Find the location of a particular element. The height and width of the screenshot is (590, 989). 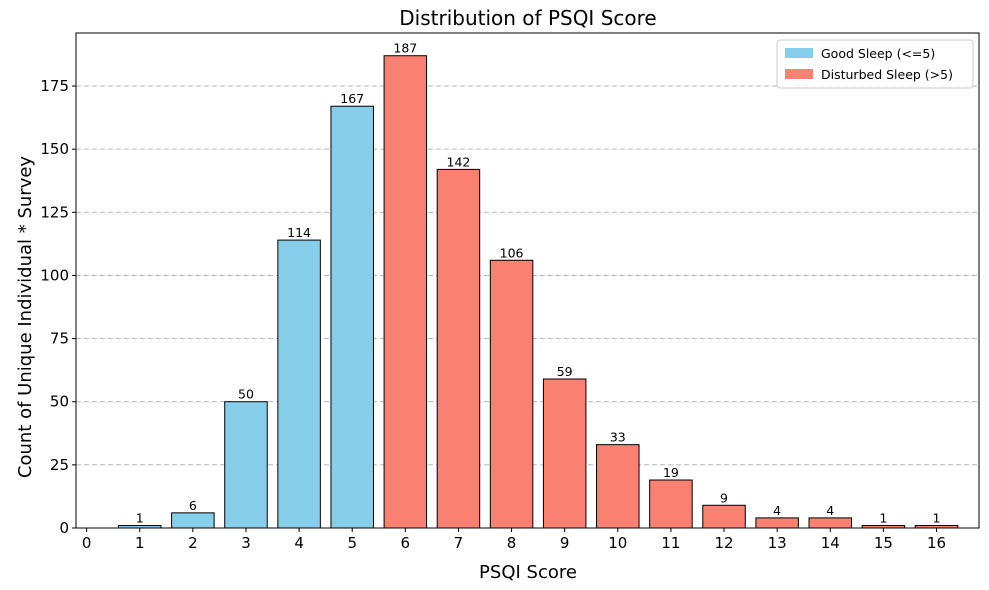

bar-value-label: 19 is located at coordinates (671, 472).